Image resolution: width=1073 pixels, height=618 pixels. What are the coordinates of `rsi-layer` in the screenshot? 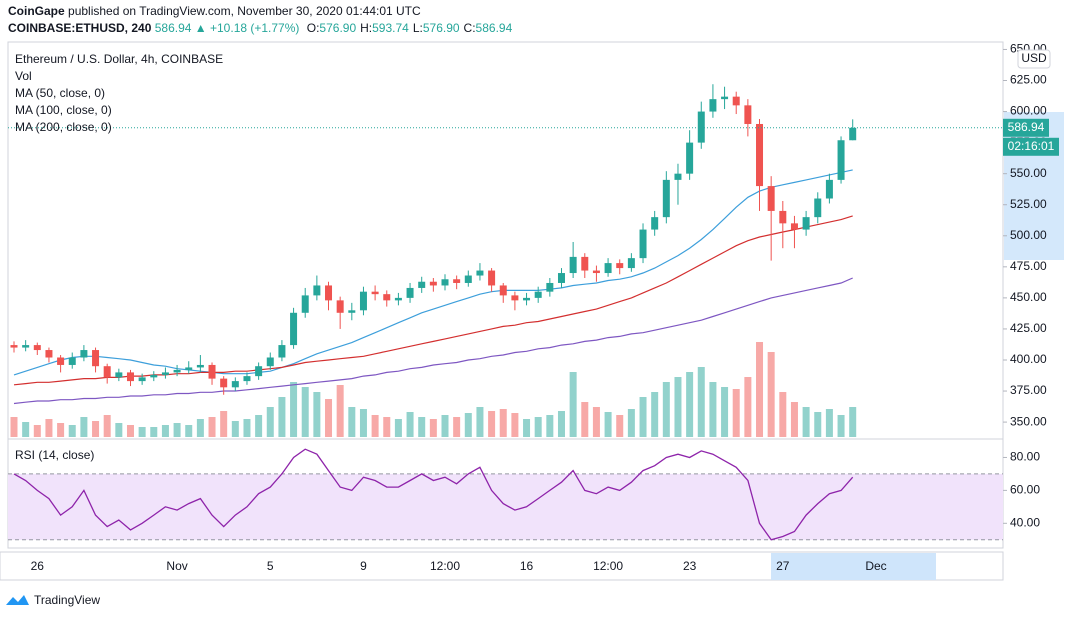 It's located at (505, 494).